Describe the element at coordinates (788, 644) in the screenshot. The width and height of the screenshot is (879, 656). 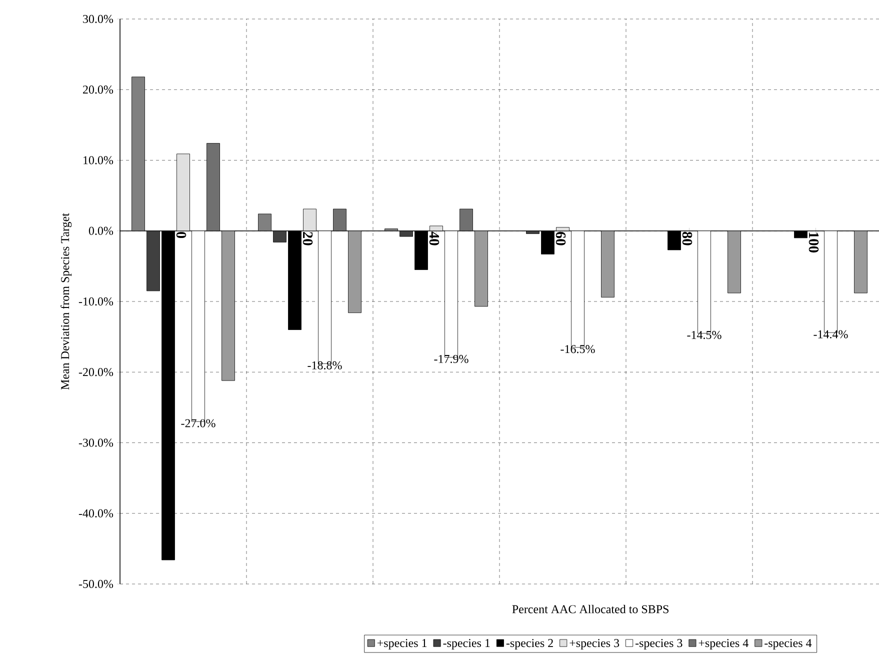
I see `legend-label: -species 4` at that location.